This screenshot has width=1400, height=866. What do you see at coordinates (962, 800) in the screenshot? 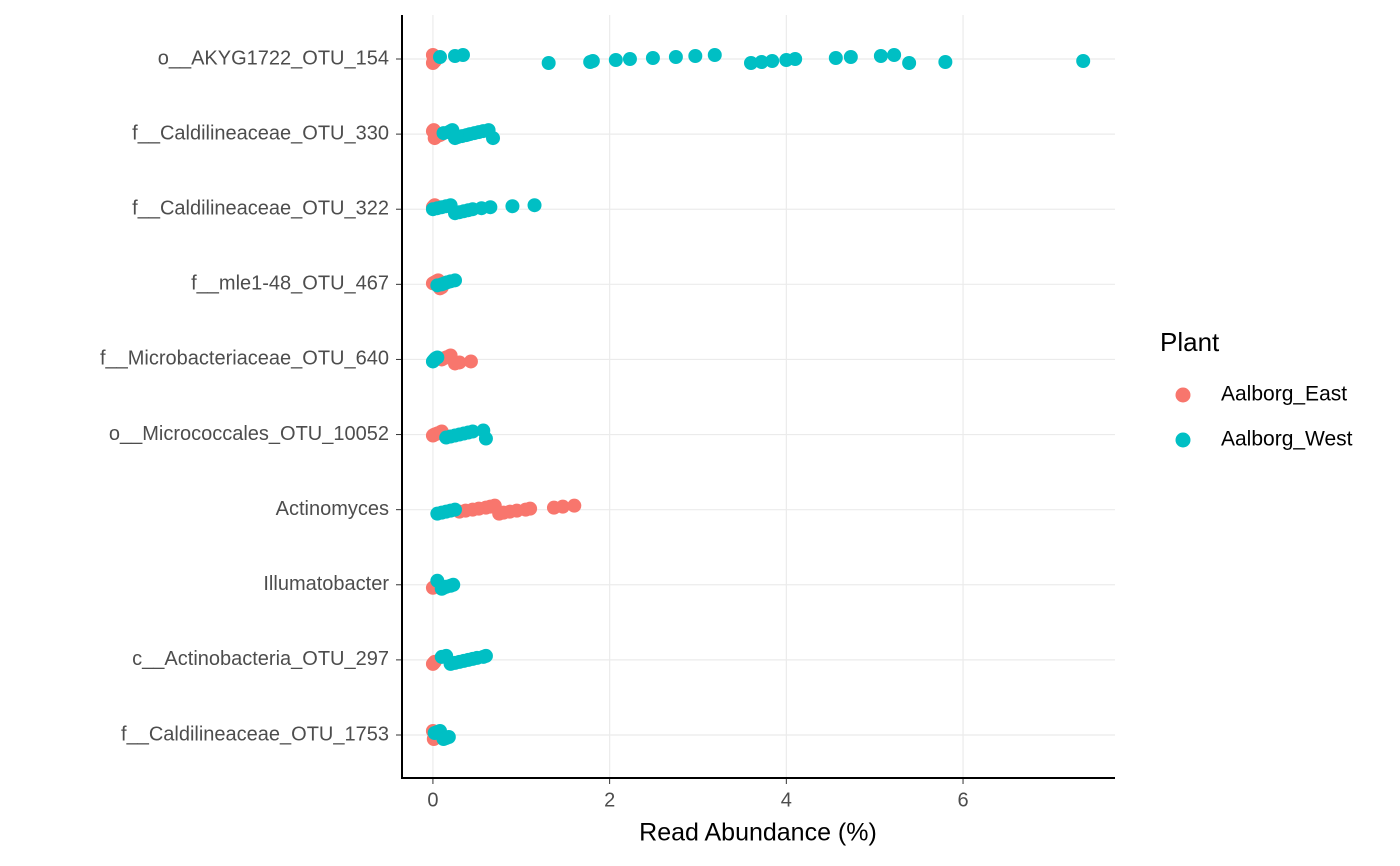
I see `x-tick-label: 6` at bounding box center [962, 800].